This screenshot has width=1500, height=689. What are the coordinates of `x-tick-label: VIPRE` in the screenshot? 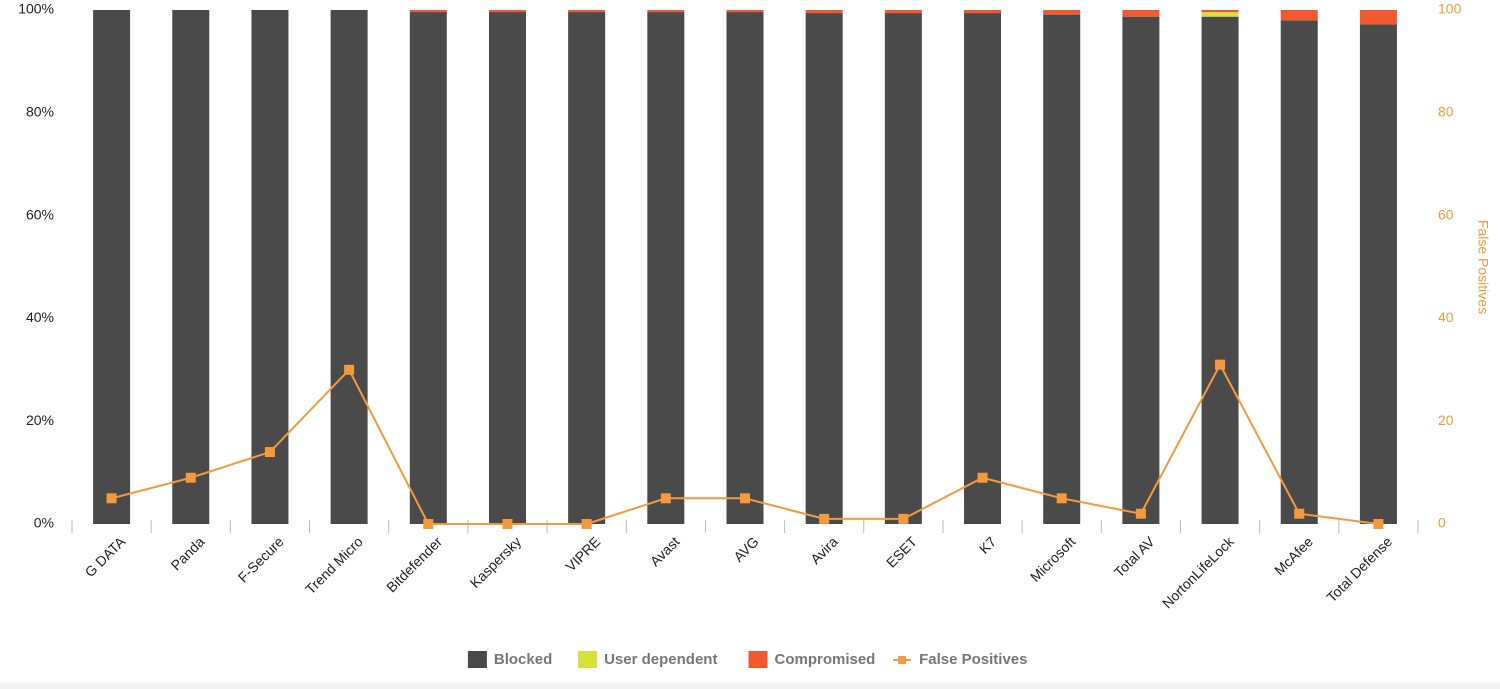 It's located at (582, 553).